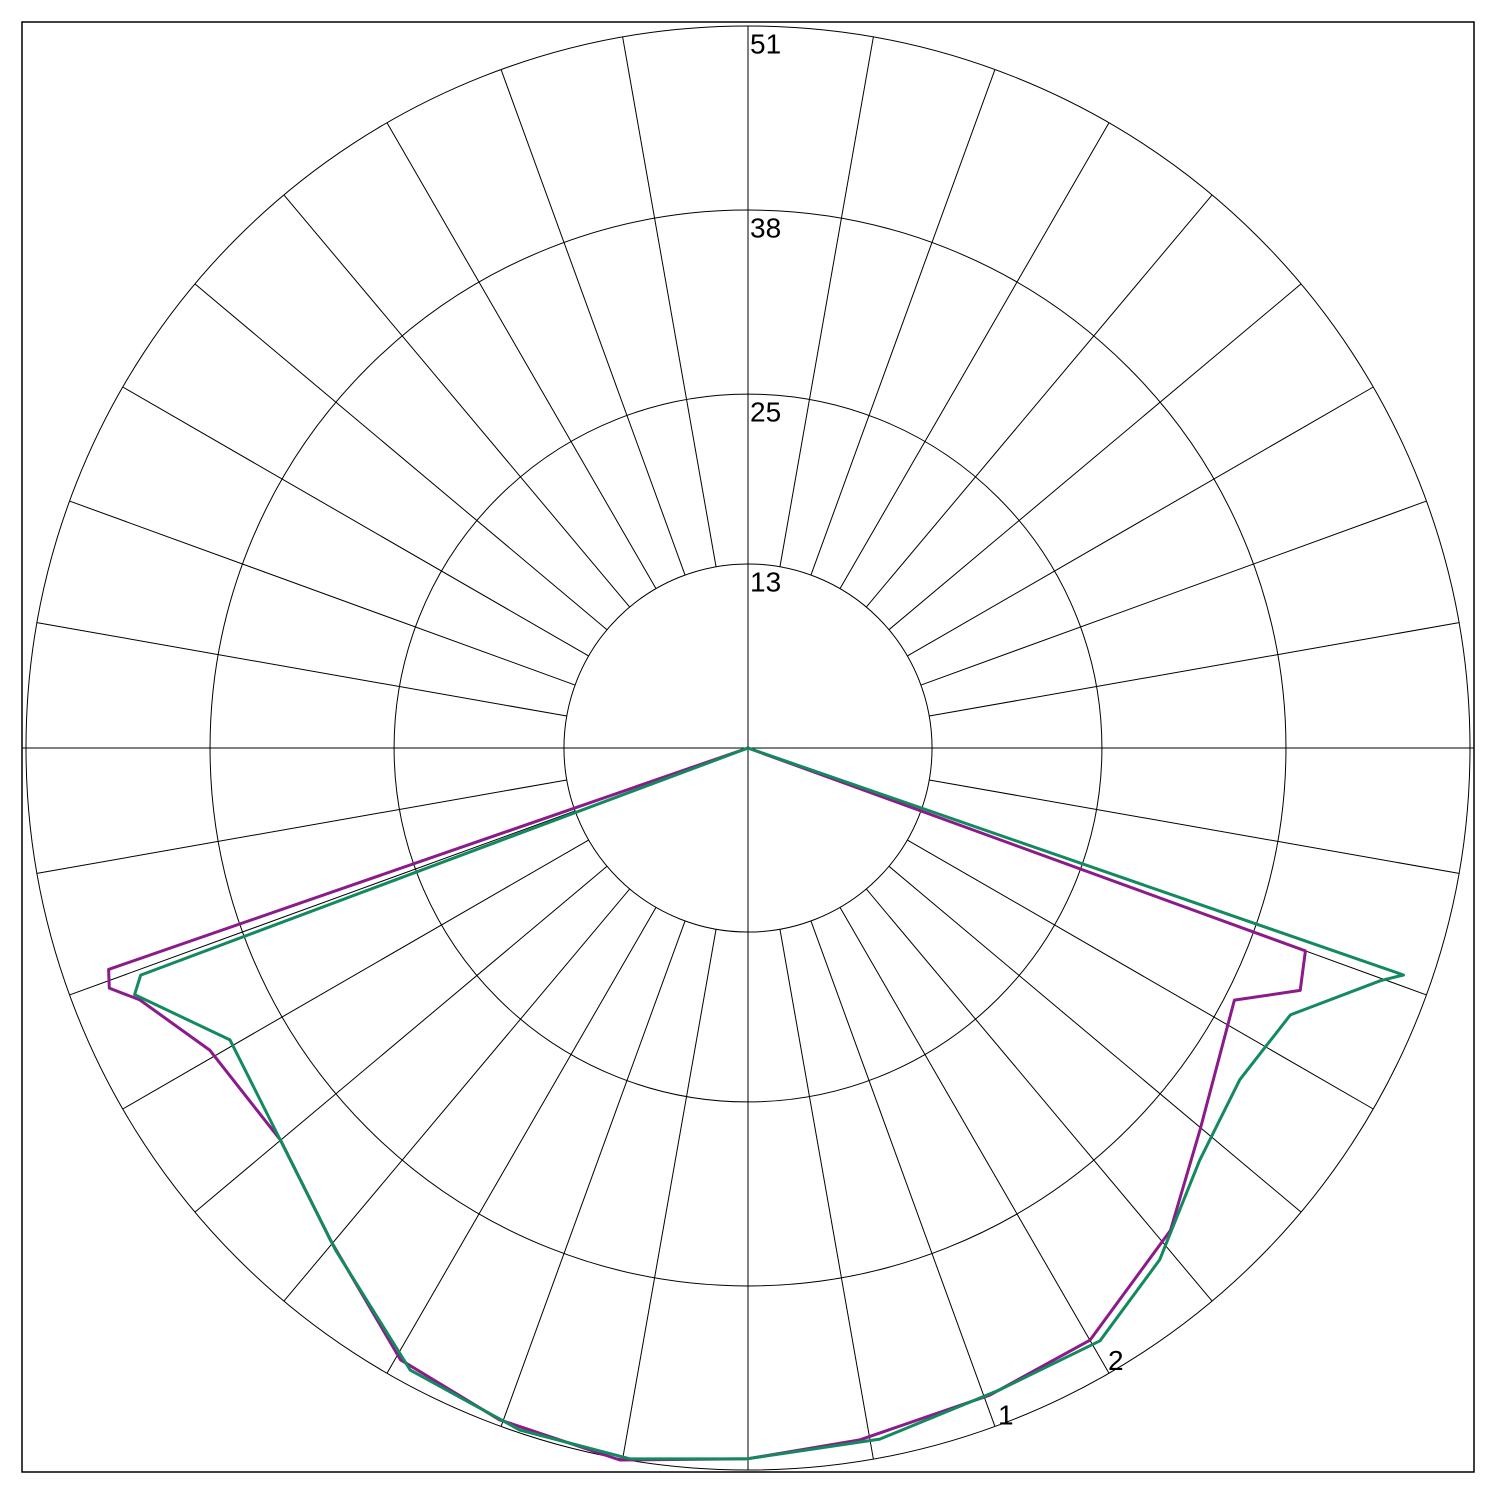  What do you see at coordinates (765, 411) in the screenshot?
I see `r-tick-label: 25` at bounding box center [765, 411].